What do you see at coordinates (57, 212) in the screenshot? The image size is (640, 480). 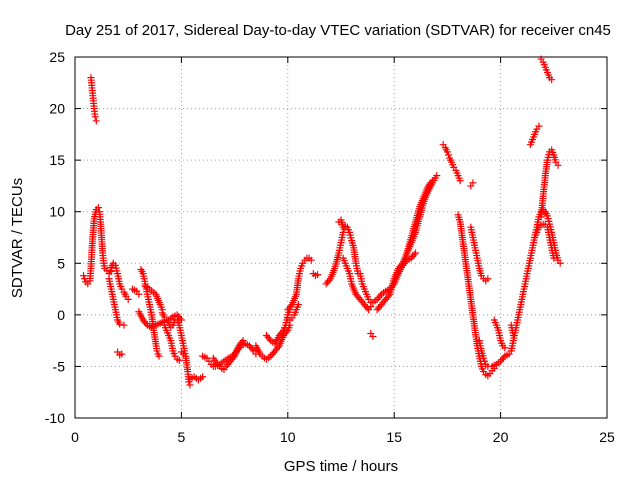 I see `y-tick-label: 10` at bounding box center [57, 212].